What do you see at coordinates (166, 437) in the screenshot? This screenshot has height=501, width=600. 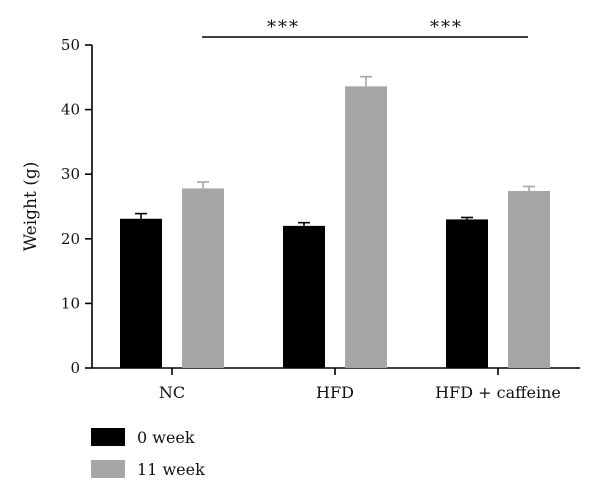 I see `legend-label: 0 week` at bounding box center [166, 437].